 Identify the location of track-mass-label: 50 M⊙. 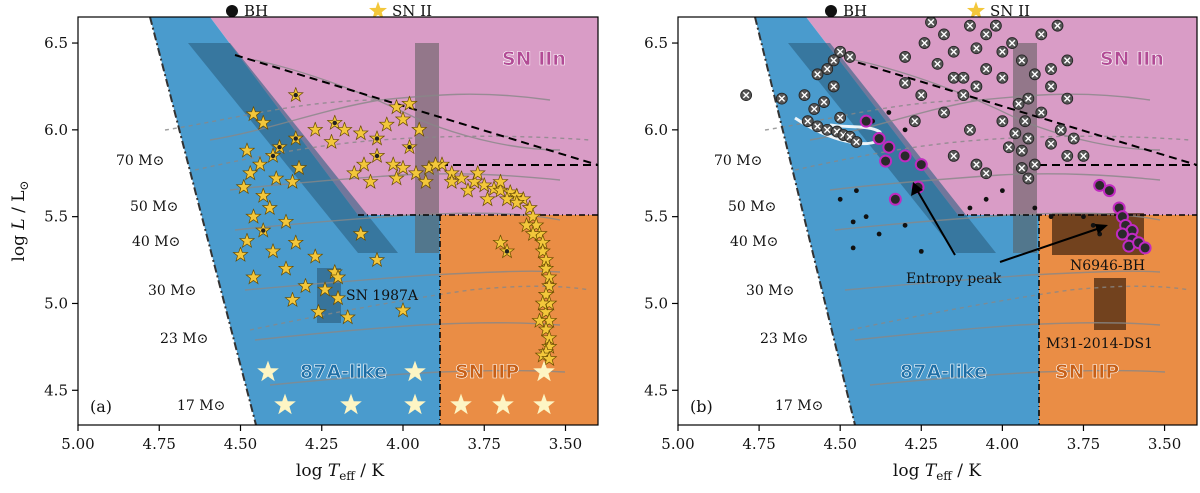
(752, 207).